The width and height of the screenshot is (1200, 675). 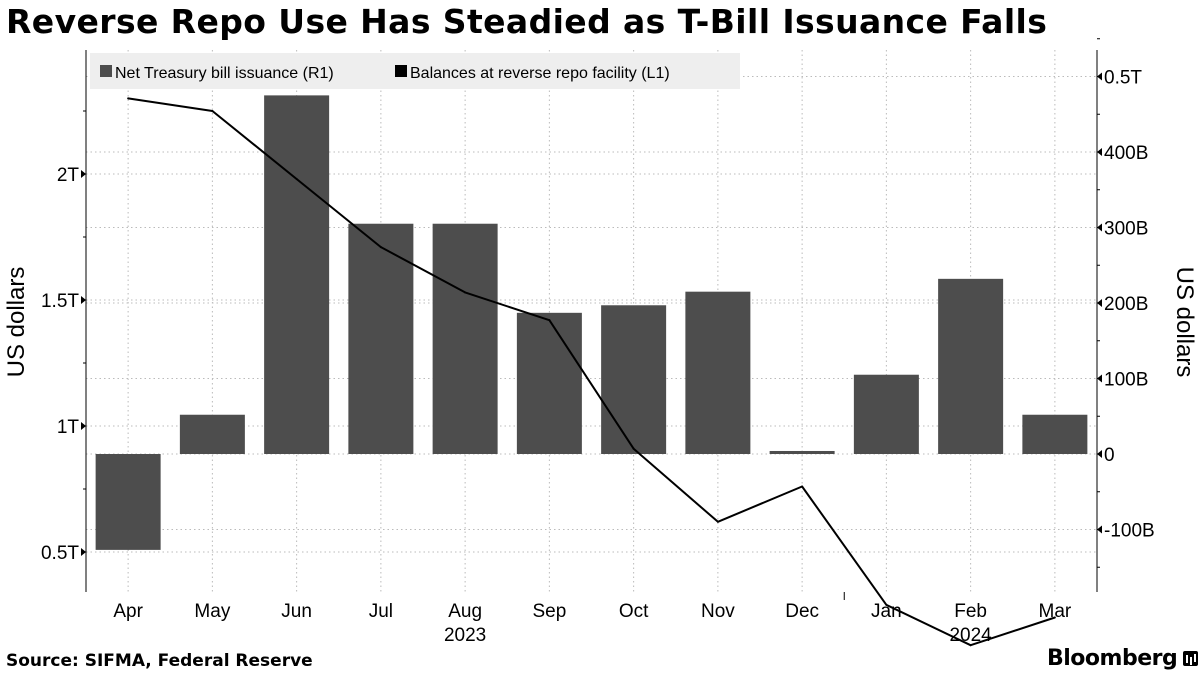 I want to click on right-tick-label: 100B, so click(x=1126, y=380).